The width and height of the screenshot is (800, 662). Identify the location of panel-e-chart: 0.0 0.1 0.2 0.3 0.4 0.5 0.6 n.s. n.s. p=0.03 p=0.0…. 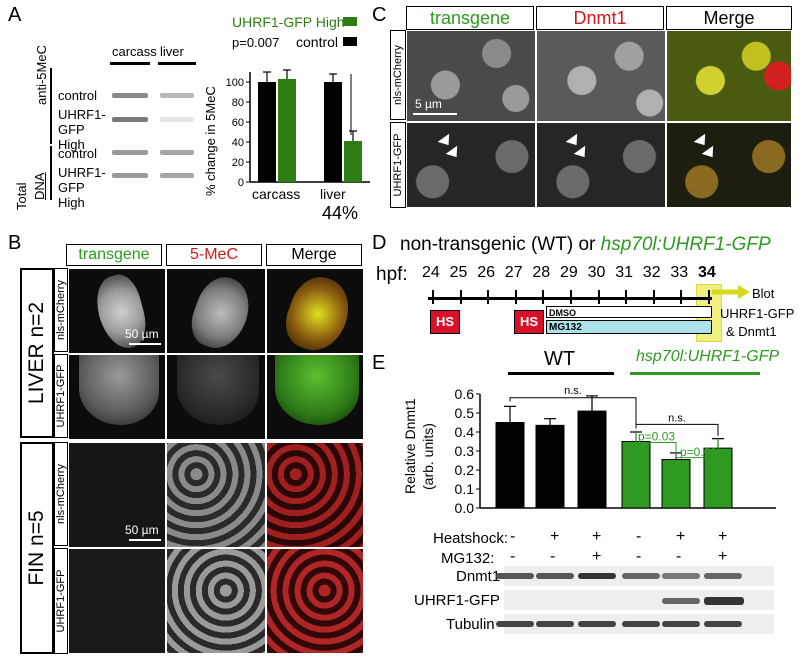
(615, 450).